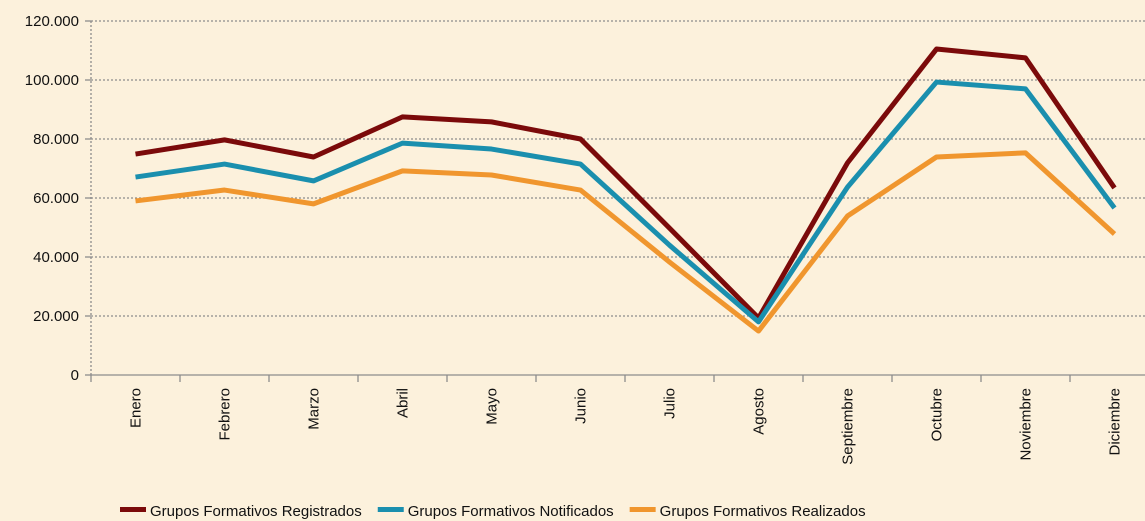 This screenshot has width=1145, height=521. I want to click on x-tick-label: Septiembre, so click(848, 426).